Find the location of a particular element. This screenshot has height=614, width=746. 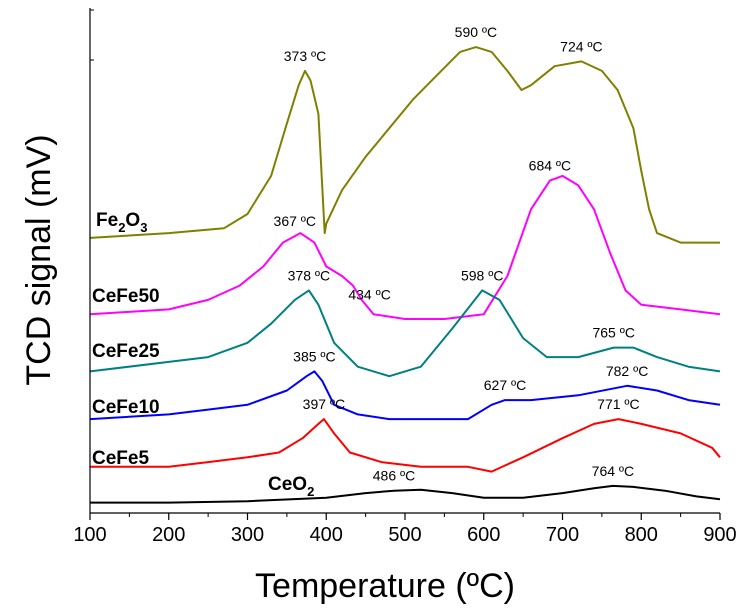

x-tick-label: 400 is located at coordinates (326, 535).